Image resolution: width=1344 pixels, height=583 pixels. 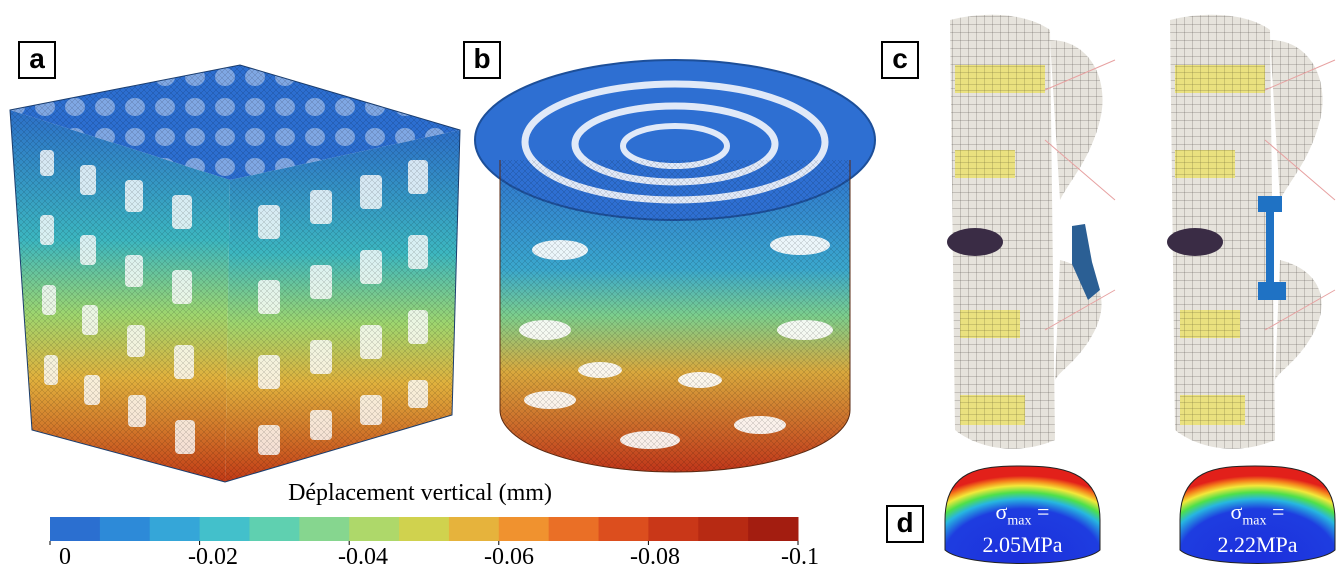 What do you see at coordinates (1022, 545) in the screenshot?
I see `stress-value: 2.05MPa` at bounding box center [1022, 545].